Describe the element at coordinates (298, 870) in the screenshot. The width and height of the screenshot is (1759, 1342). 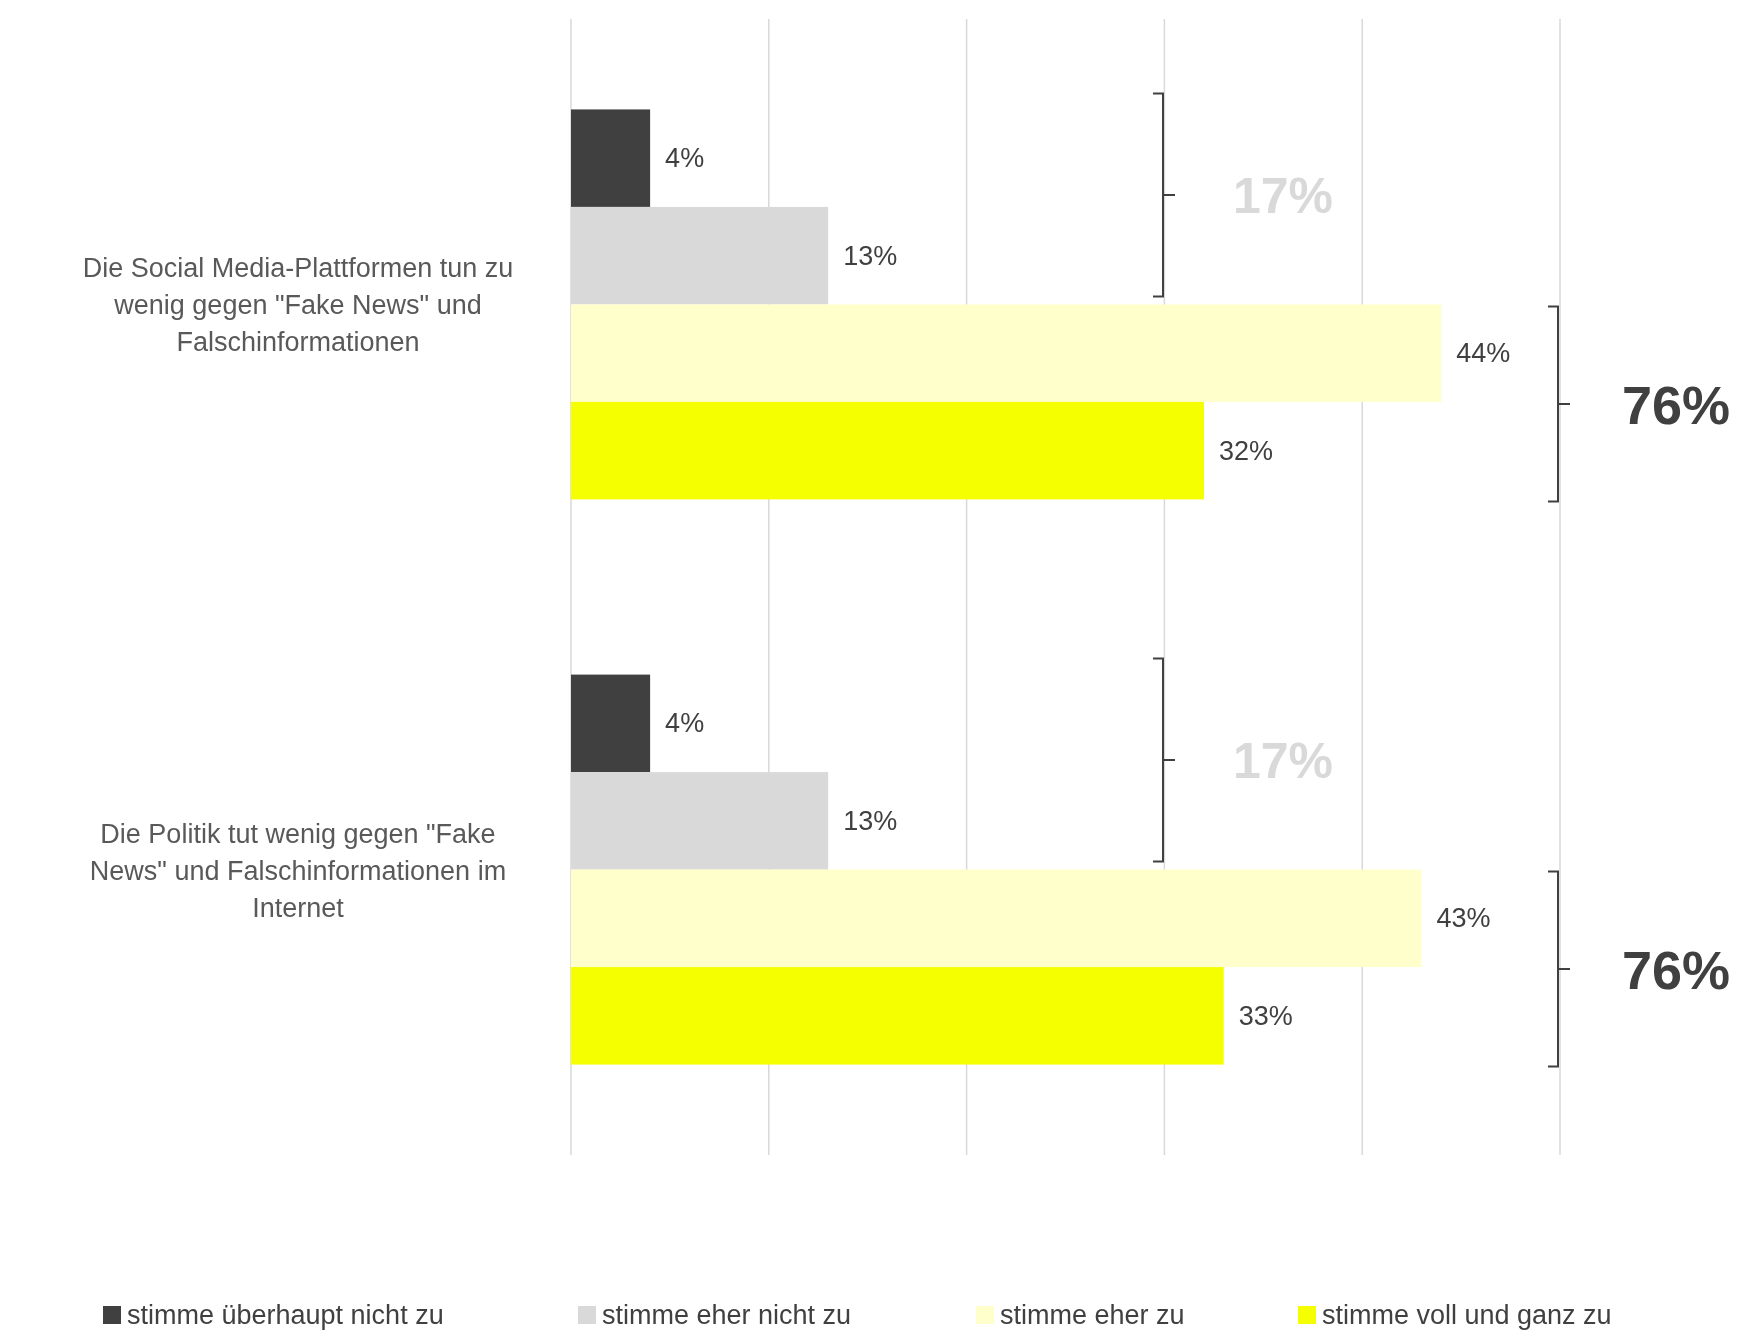
I see `y-tick-label: Die Politik tut wenig gegen "Fake News" und Falschinformationen im Internet` at that location.